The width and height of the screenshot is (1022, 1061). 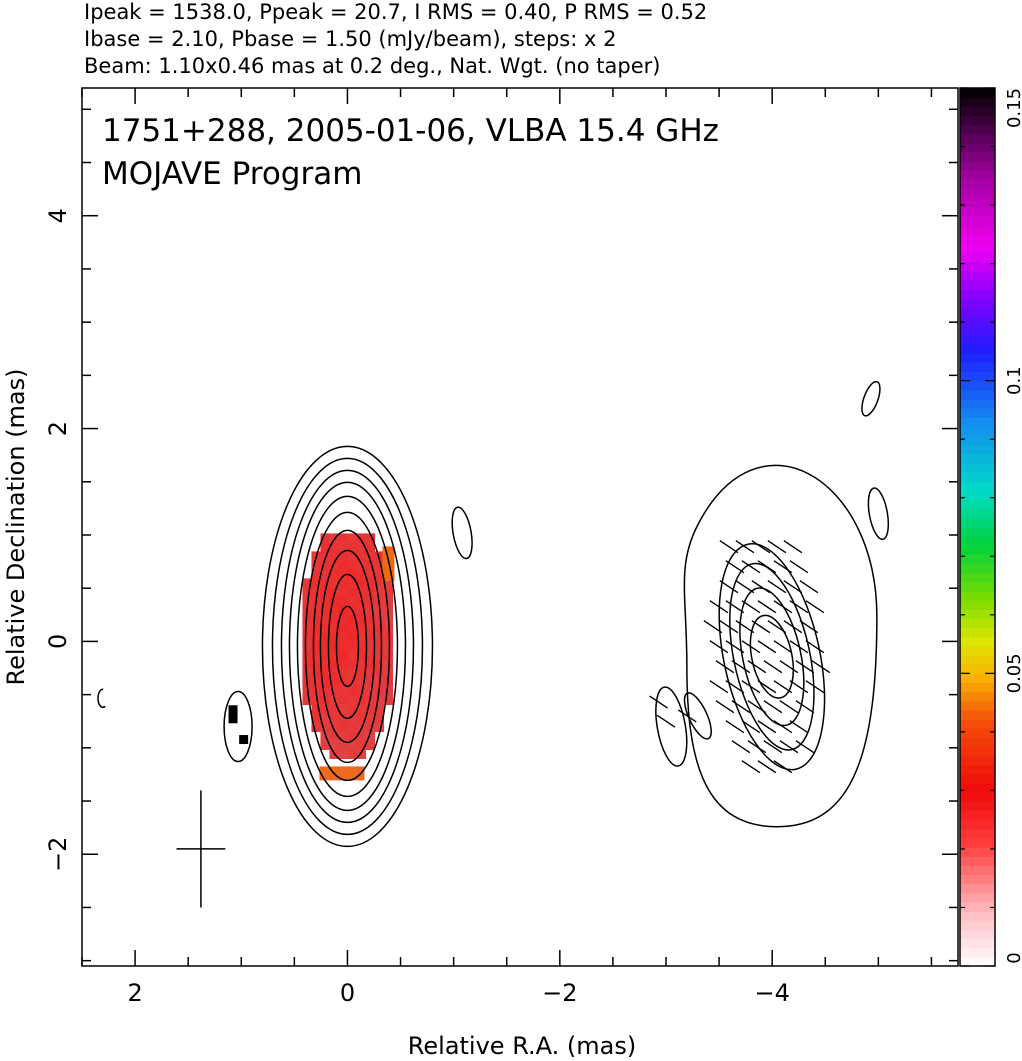 I want to click on colorbar-tick-label: 0.1, so click(x=1013, y=380).